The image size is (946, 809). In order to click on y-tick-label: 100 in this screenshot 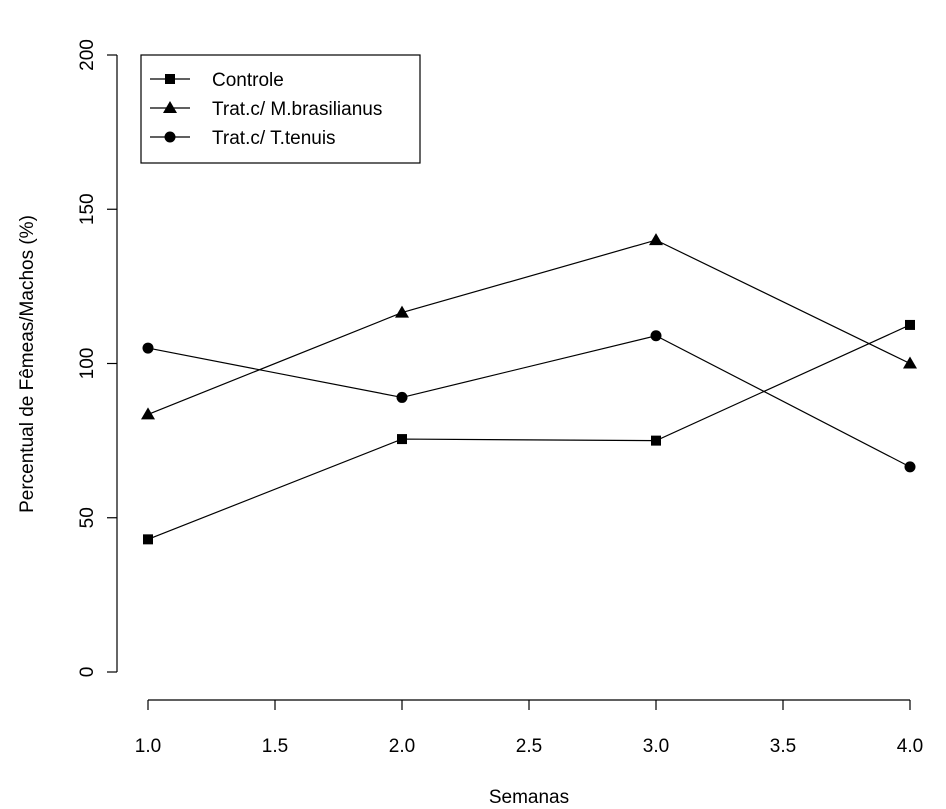, I will do `click(87, 364)`.